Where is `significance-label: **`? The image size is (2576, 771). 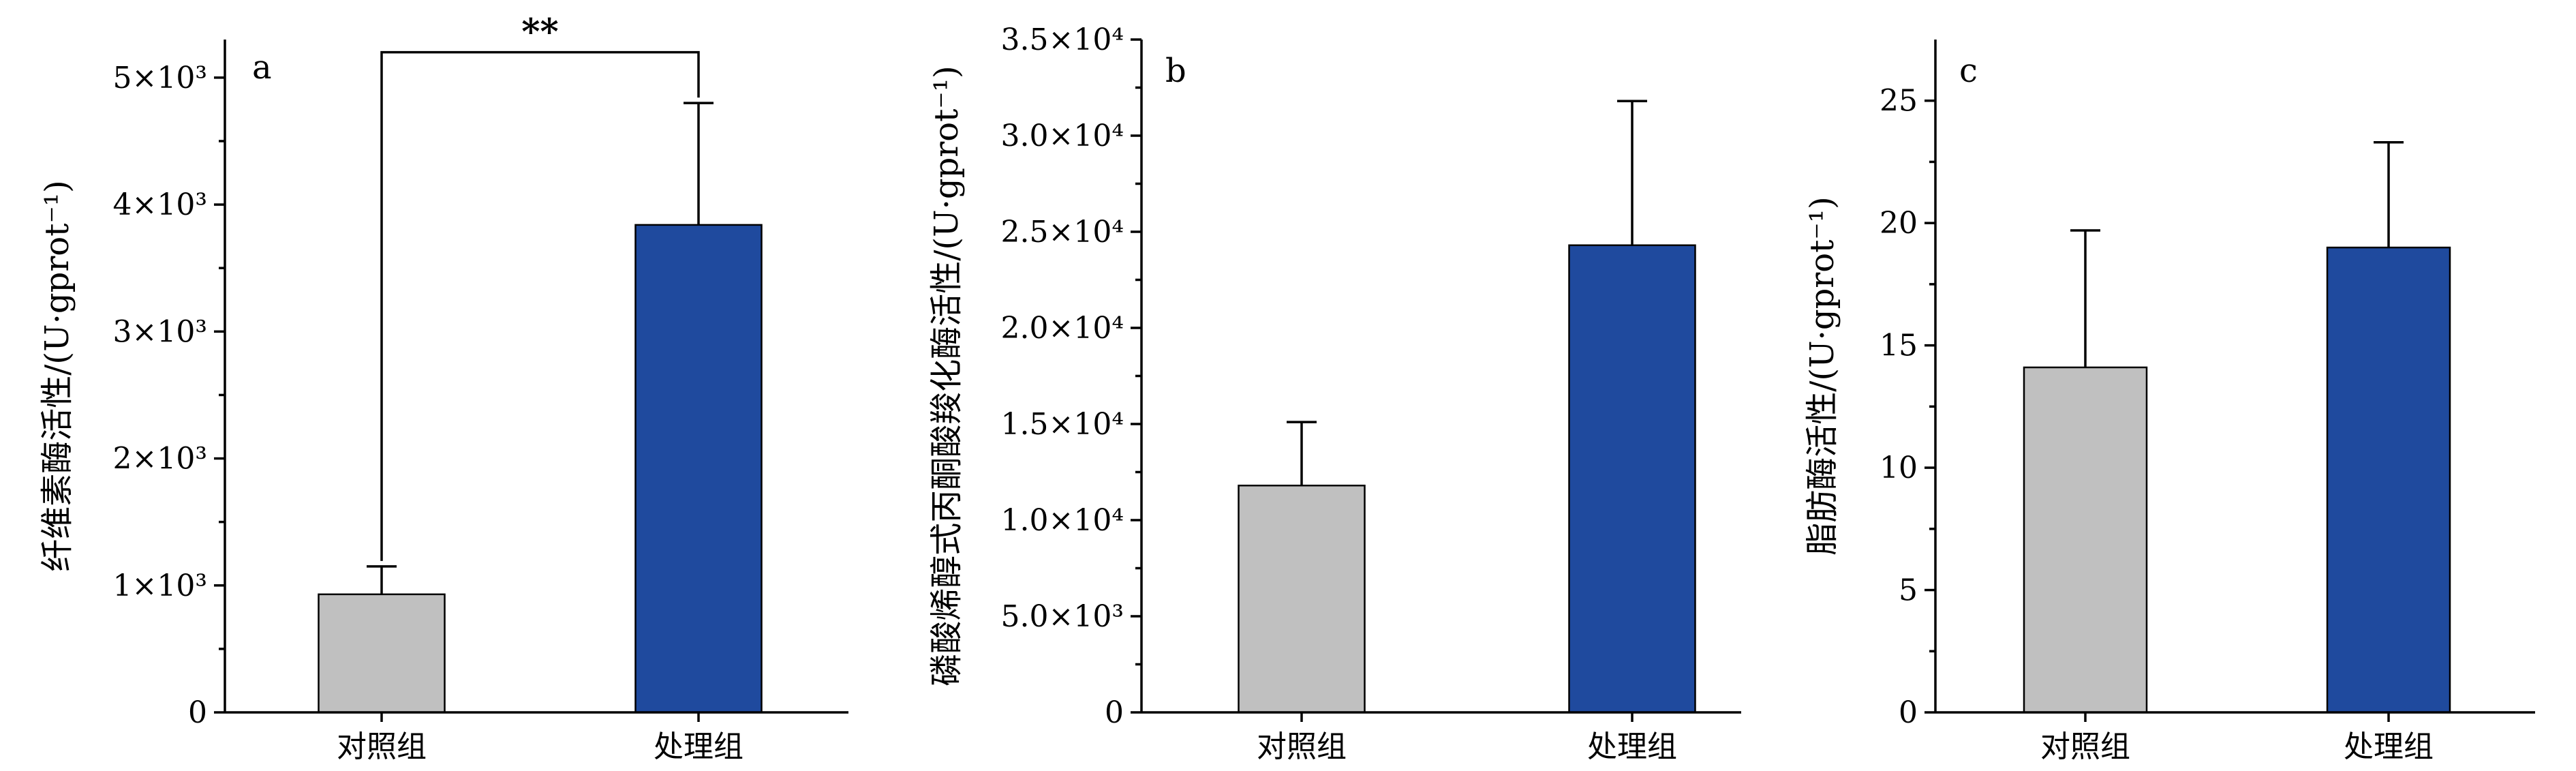
significance-label: ** is located at coordinates (539, 32).